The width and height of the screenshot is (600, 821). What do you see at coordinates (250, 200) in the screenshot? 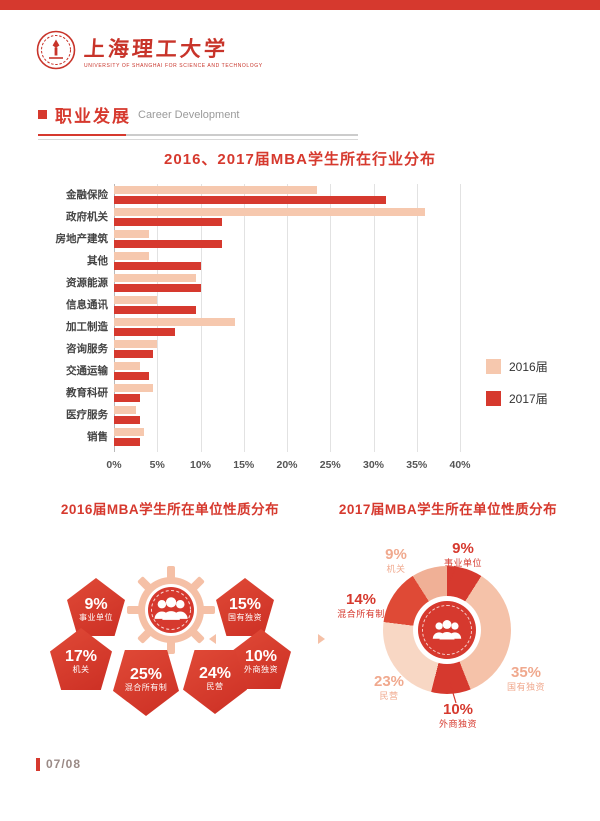
I see `bar-2017届-金融保险` at bounding box center [250, 200].